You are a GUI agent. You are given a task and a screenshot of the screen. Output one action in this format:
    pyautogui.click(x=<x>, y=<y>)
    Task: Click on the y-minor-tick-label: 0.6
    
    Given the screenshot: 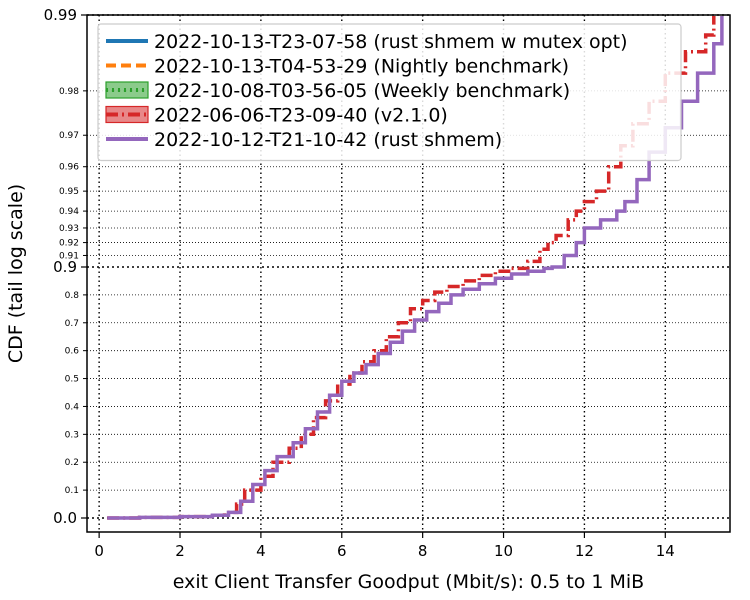 What is the action you would take?
    pyautogui.click(x=72, y=352)
    